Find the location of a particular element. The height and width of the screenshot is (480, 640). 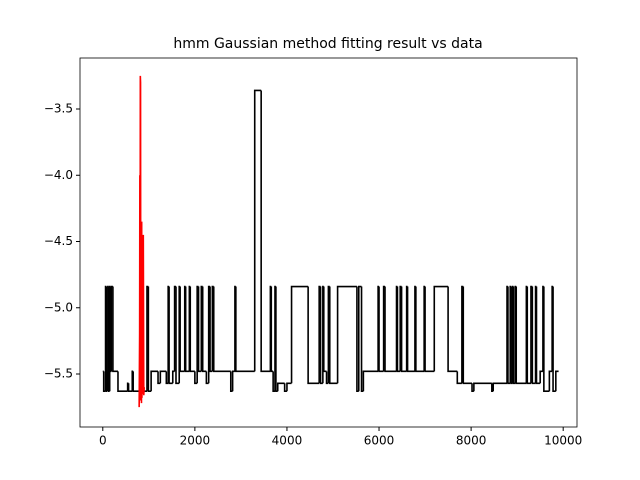

y-tick-label: −5.0 is located at coordinates (58, 307).